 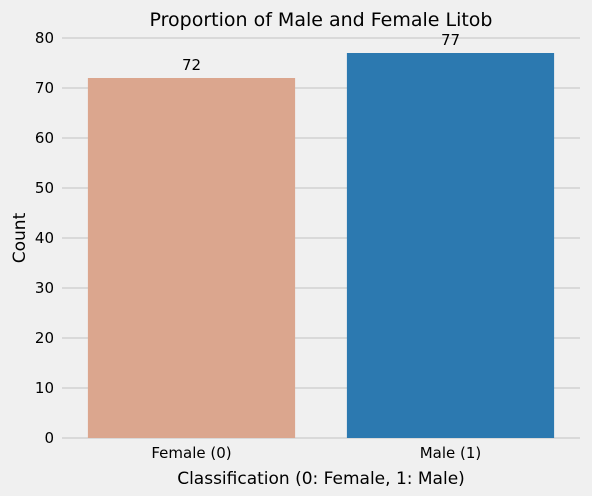 What do you see at coordinates (44, 38) in the screenshot?
I see `y-tick-label: 80` at bounding box center [44, 38].